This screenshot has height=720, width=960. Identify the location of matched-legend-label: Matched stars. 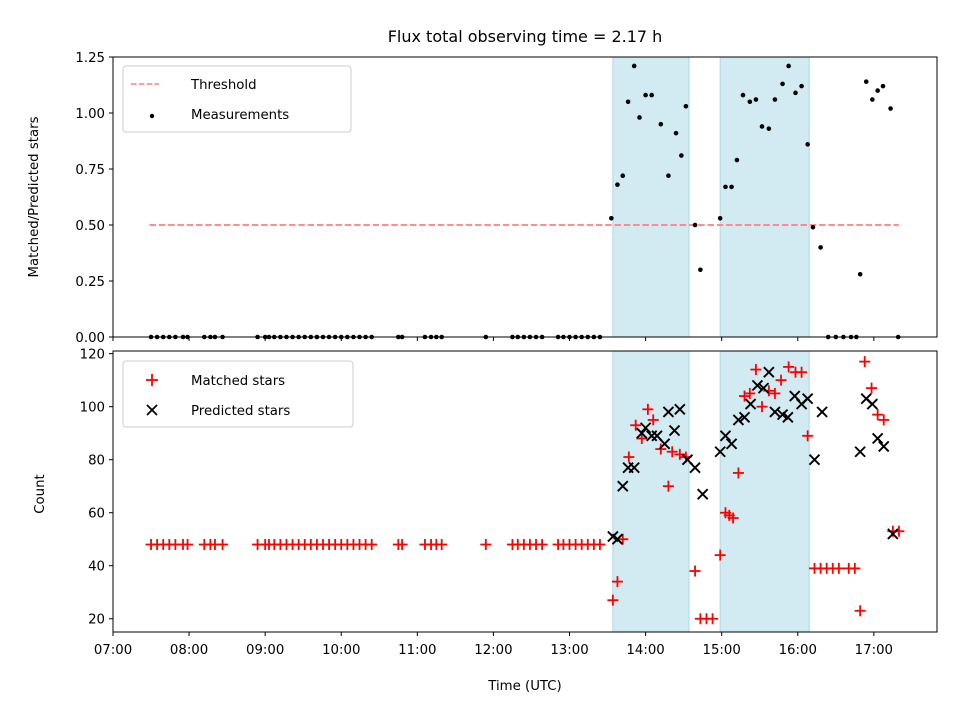
(238, 381).